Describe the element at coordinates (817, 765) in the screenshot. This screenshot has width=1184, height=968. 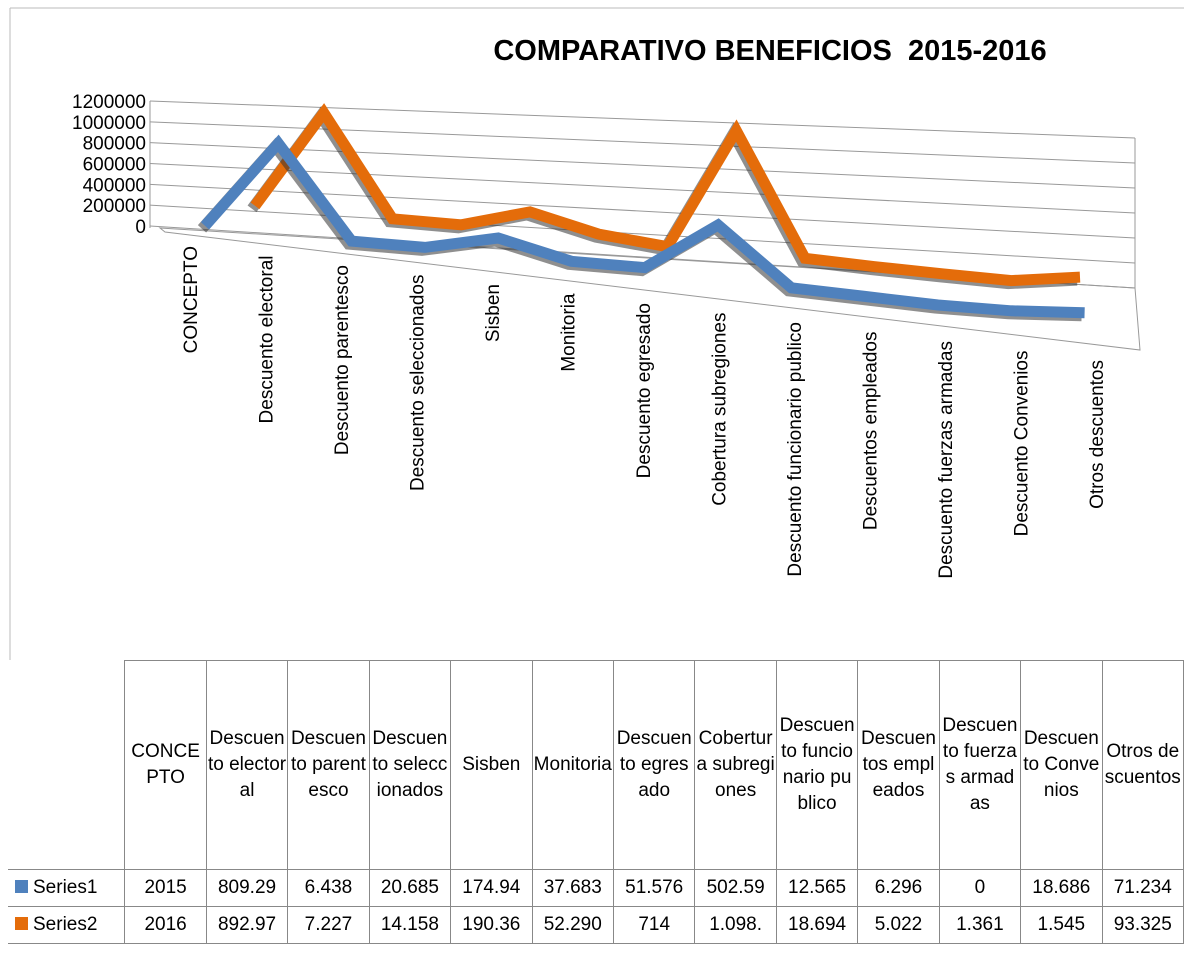
I see `header-cell: Descuento funcionario publico` at that location.